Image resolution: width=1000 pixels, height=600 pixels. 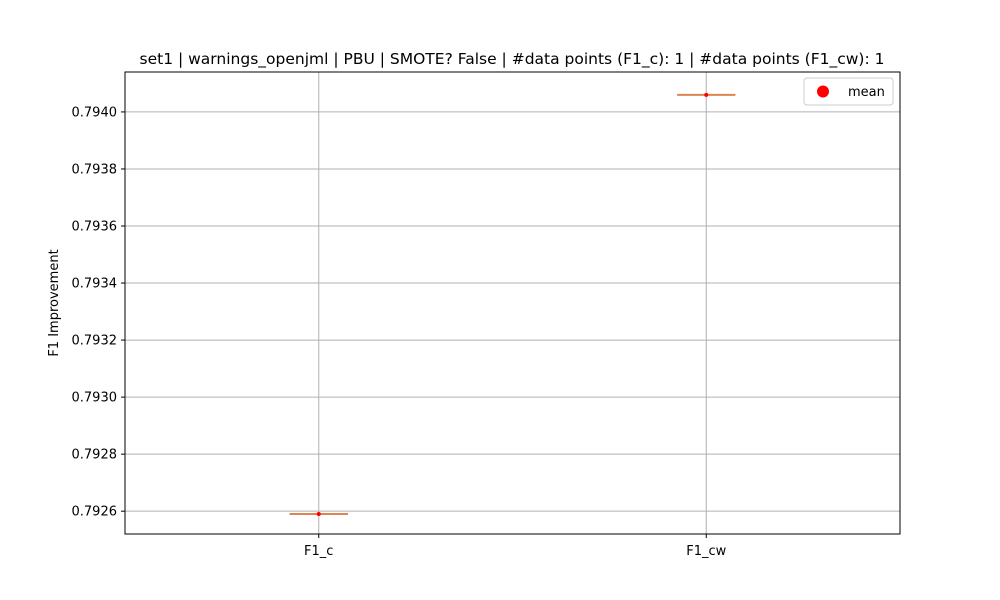 What do you see at coordinates (95, 112) in the screenshot?
I see `y-tick-label: 0.7940` at bounding box center [95, 112].